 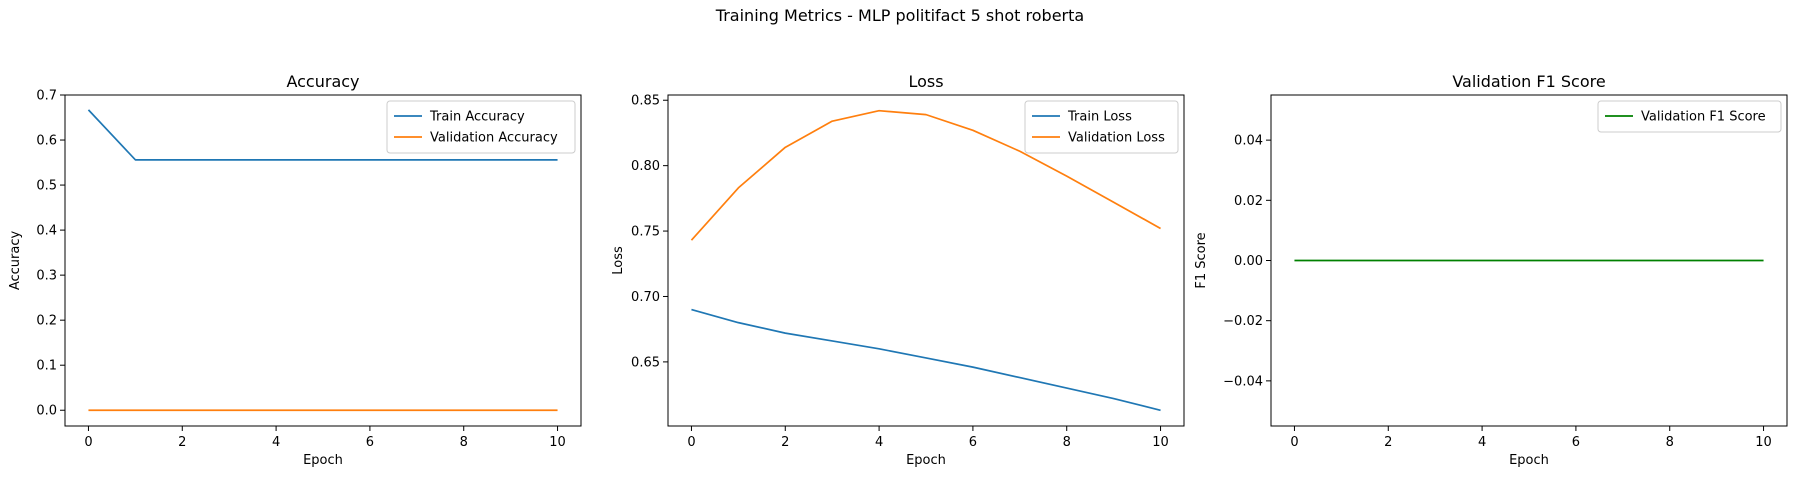 I want to click on legend: Train Loss Validation Loss, so click(x=1101, y=127).